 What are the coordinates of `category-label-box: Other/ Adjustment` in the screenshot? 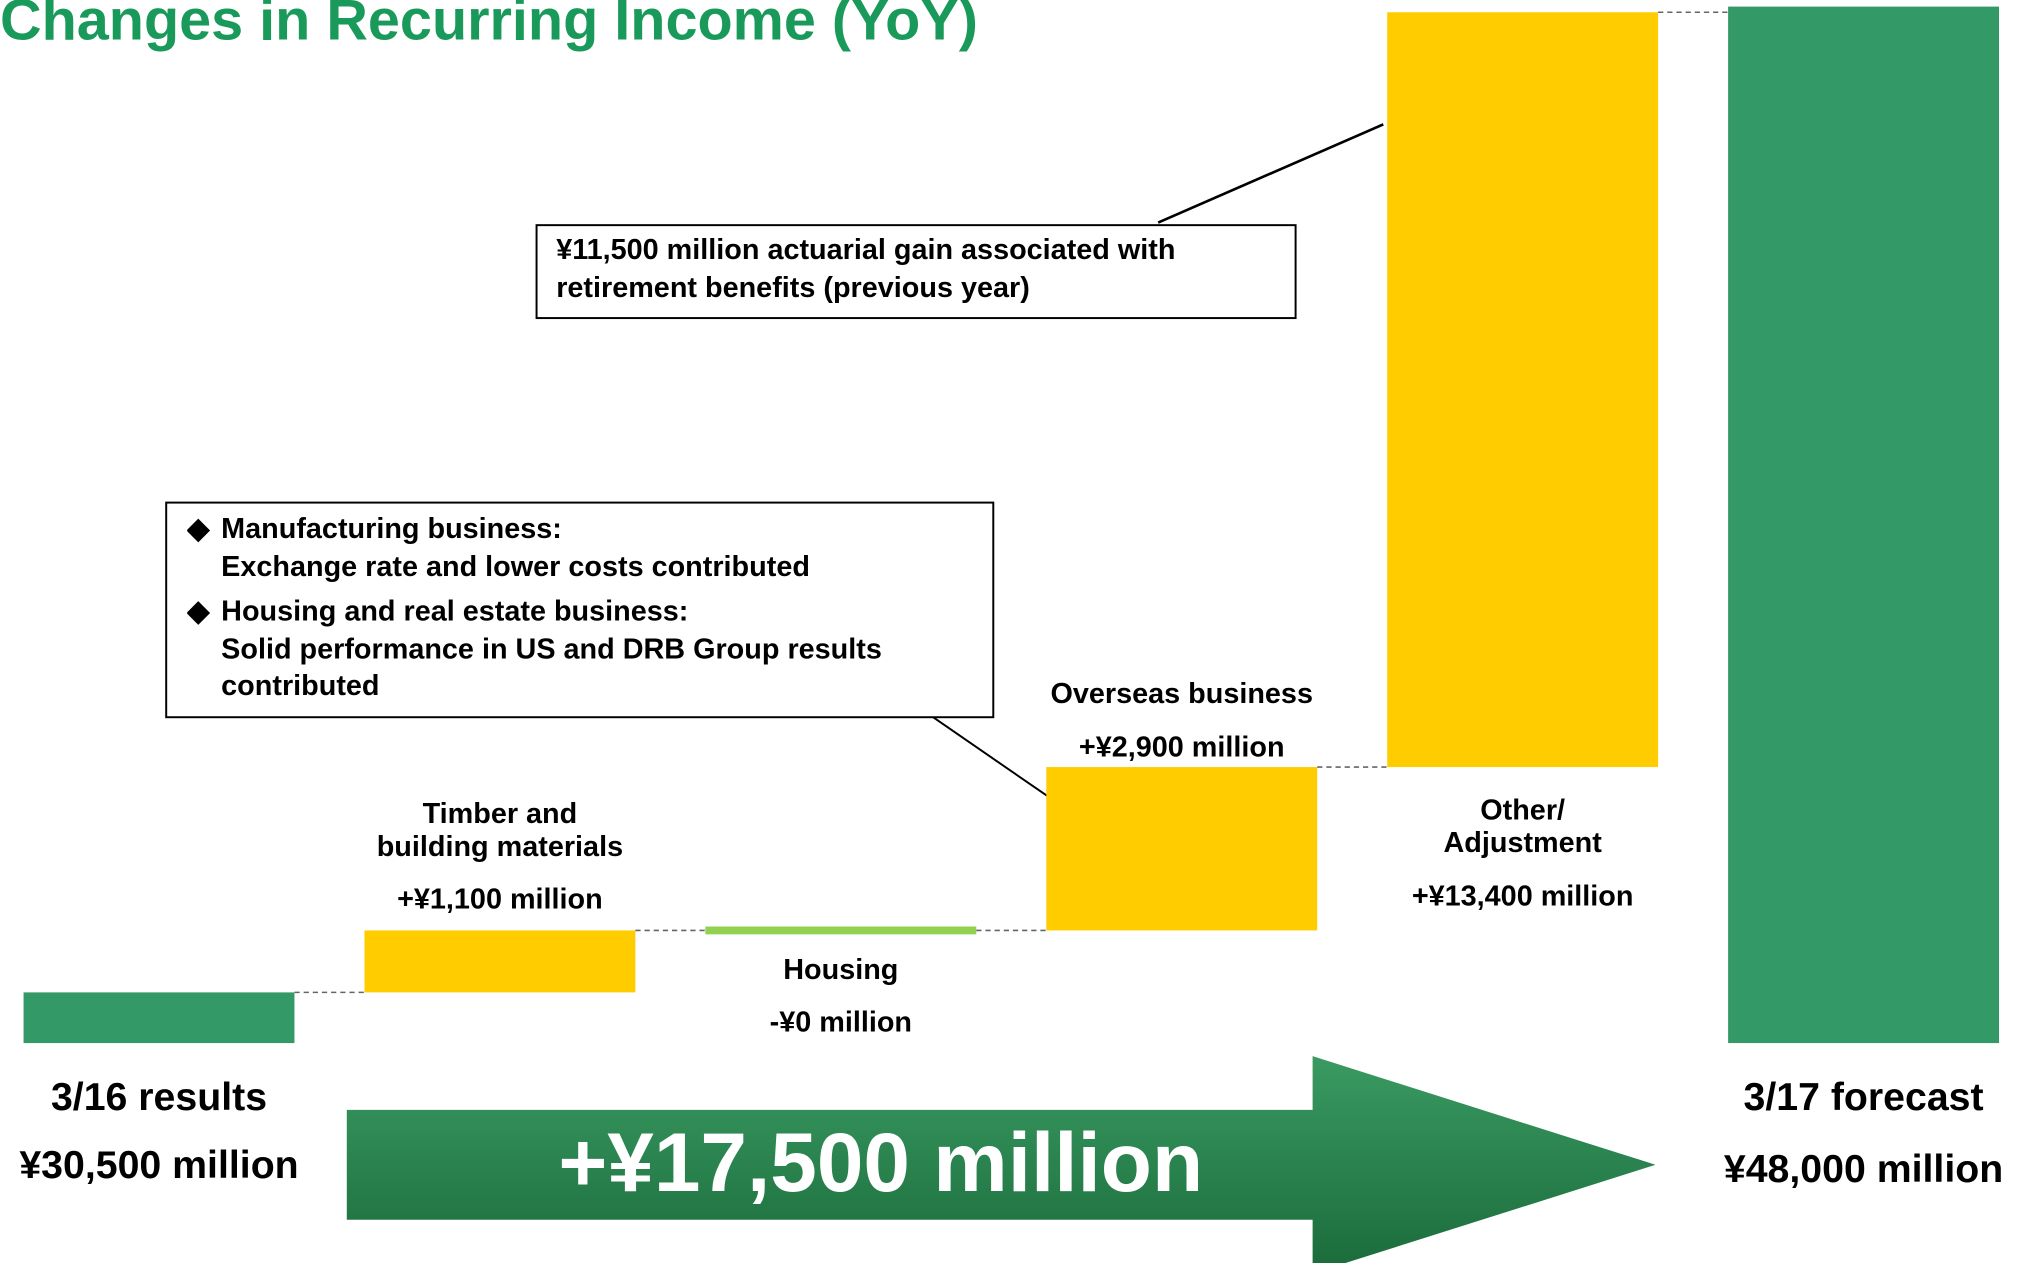 It's located at (1522, 826).